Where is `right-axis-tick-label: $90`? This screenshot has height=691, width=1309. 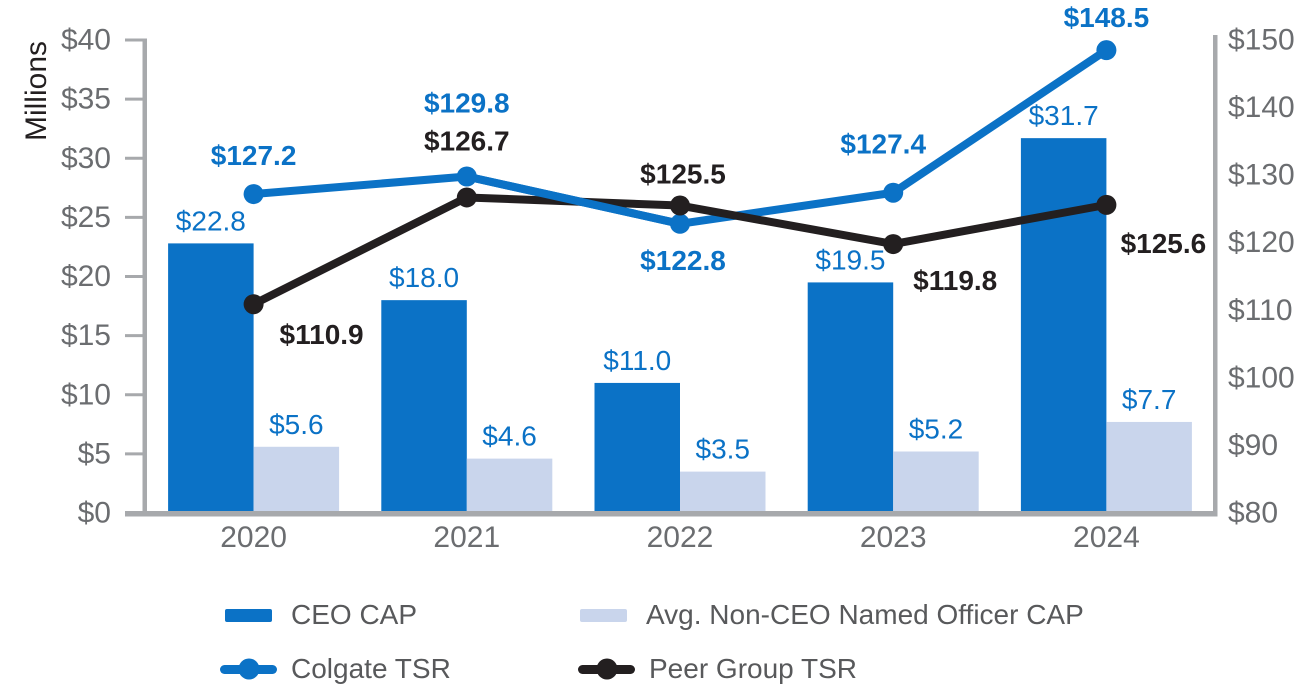 right-axis-tick-label: $90 is located at coordinates (1253, 445).